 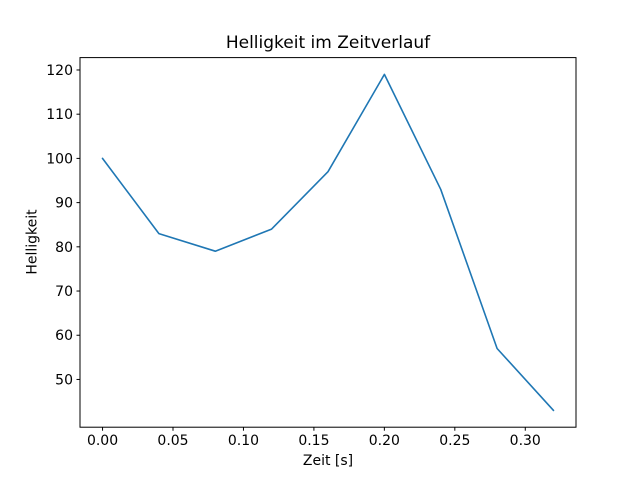 I want to click on y-tick-label: 60, so click(x=64, y=336).